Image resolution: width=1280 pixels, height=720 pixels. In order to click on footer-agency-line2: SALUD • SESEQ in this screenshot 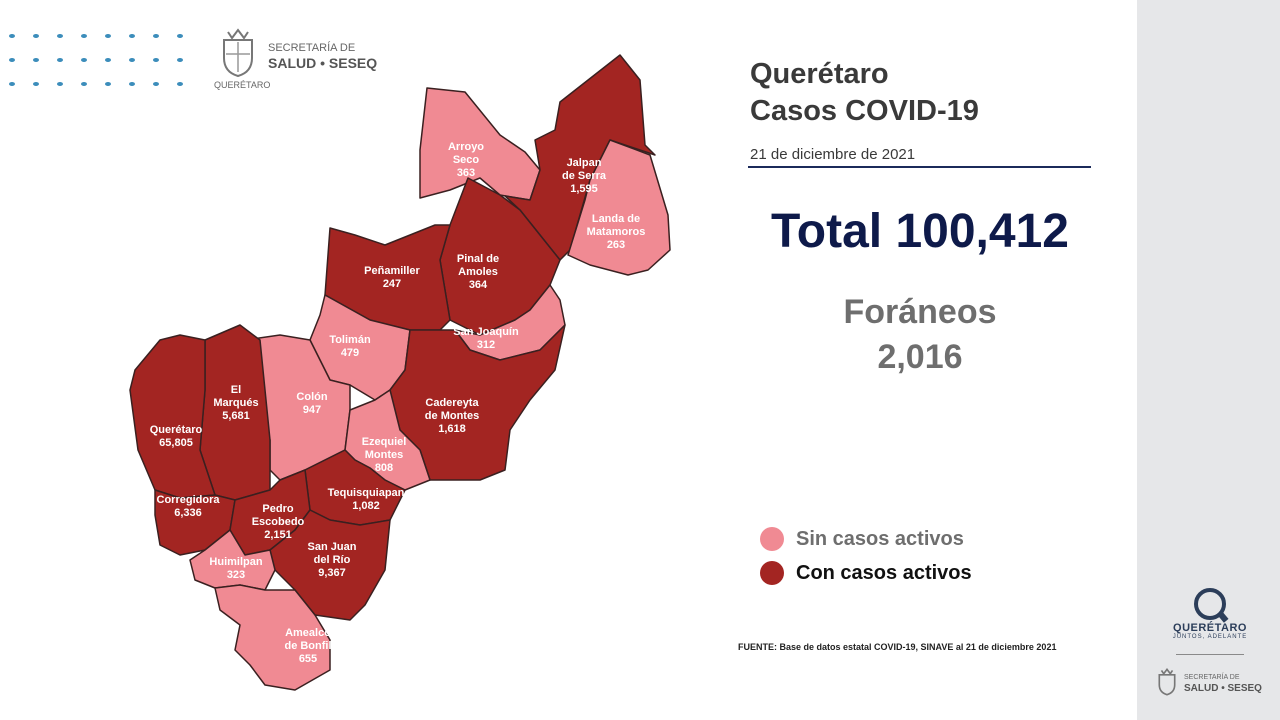, I will do `click(1223, 688)`.